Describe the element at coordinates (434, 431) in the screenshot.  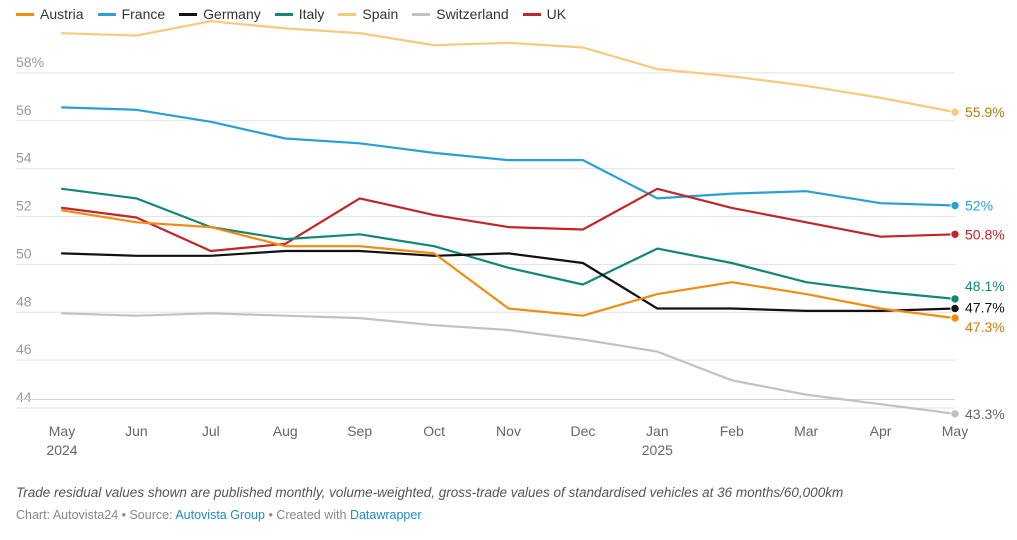
I see `x-tick-label: Oct` at that location.